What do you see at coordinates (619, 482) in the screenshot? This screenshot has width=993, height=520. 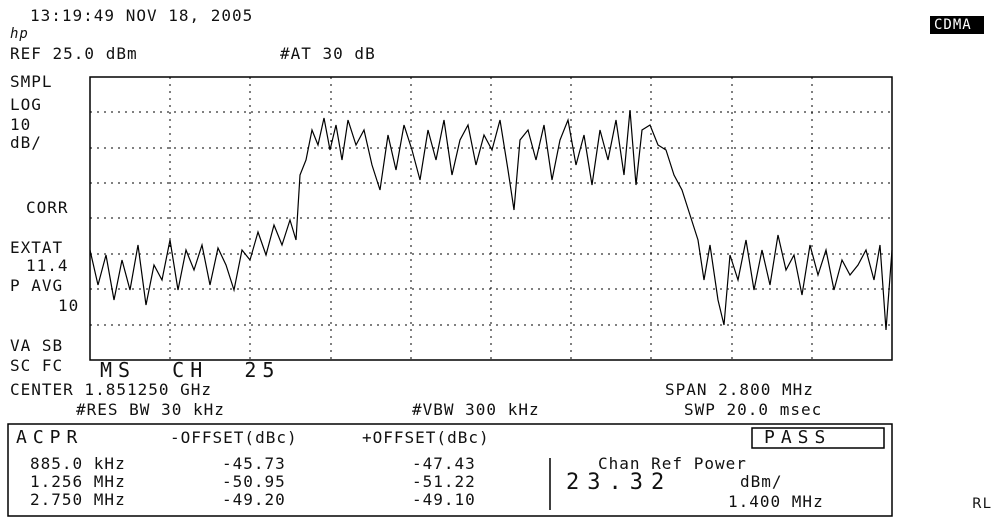 I see `chan-power: 23.32` at bounding box center [619, 482].